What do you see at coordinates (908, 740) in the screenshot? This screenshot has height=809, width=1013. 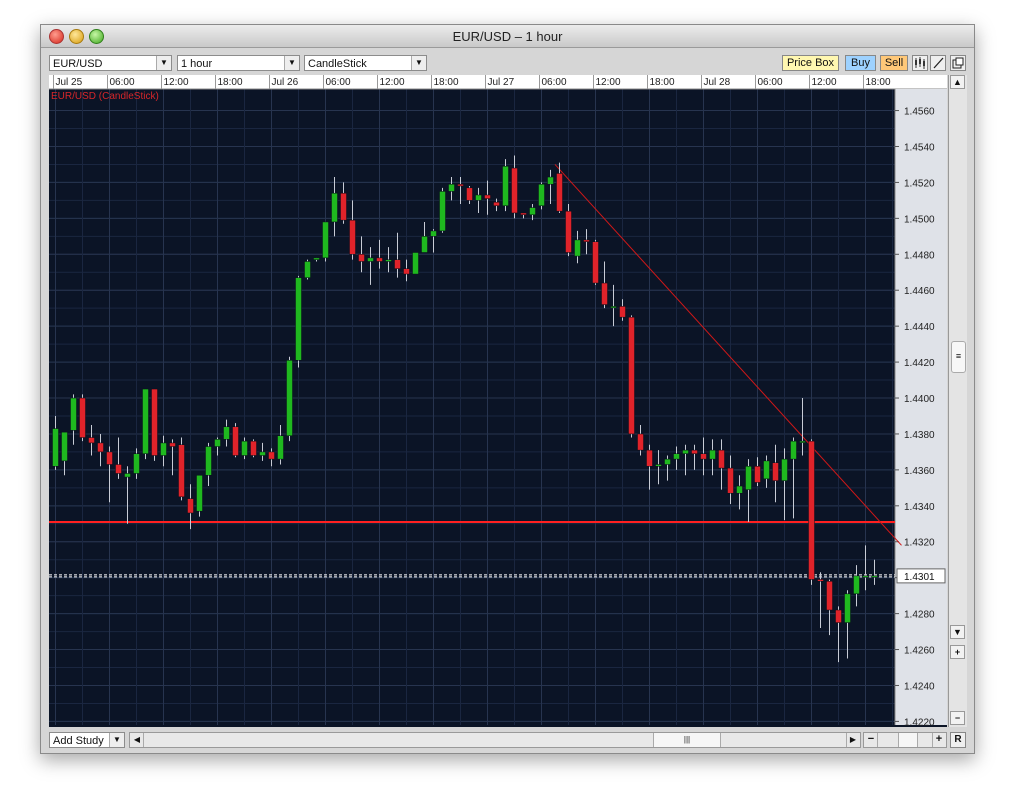 I see `zoom-slider-thumb` at bounding box center [908, 740].